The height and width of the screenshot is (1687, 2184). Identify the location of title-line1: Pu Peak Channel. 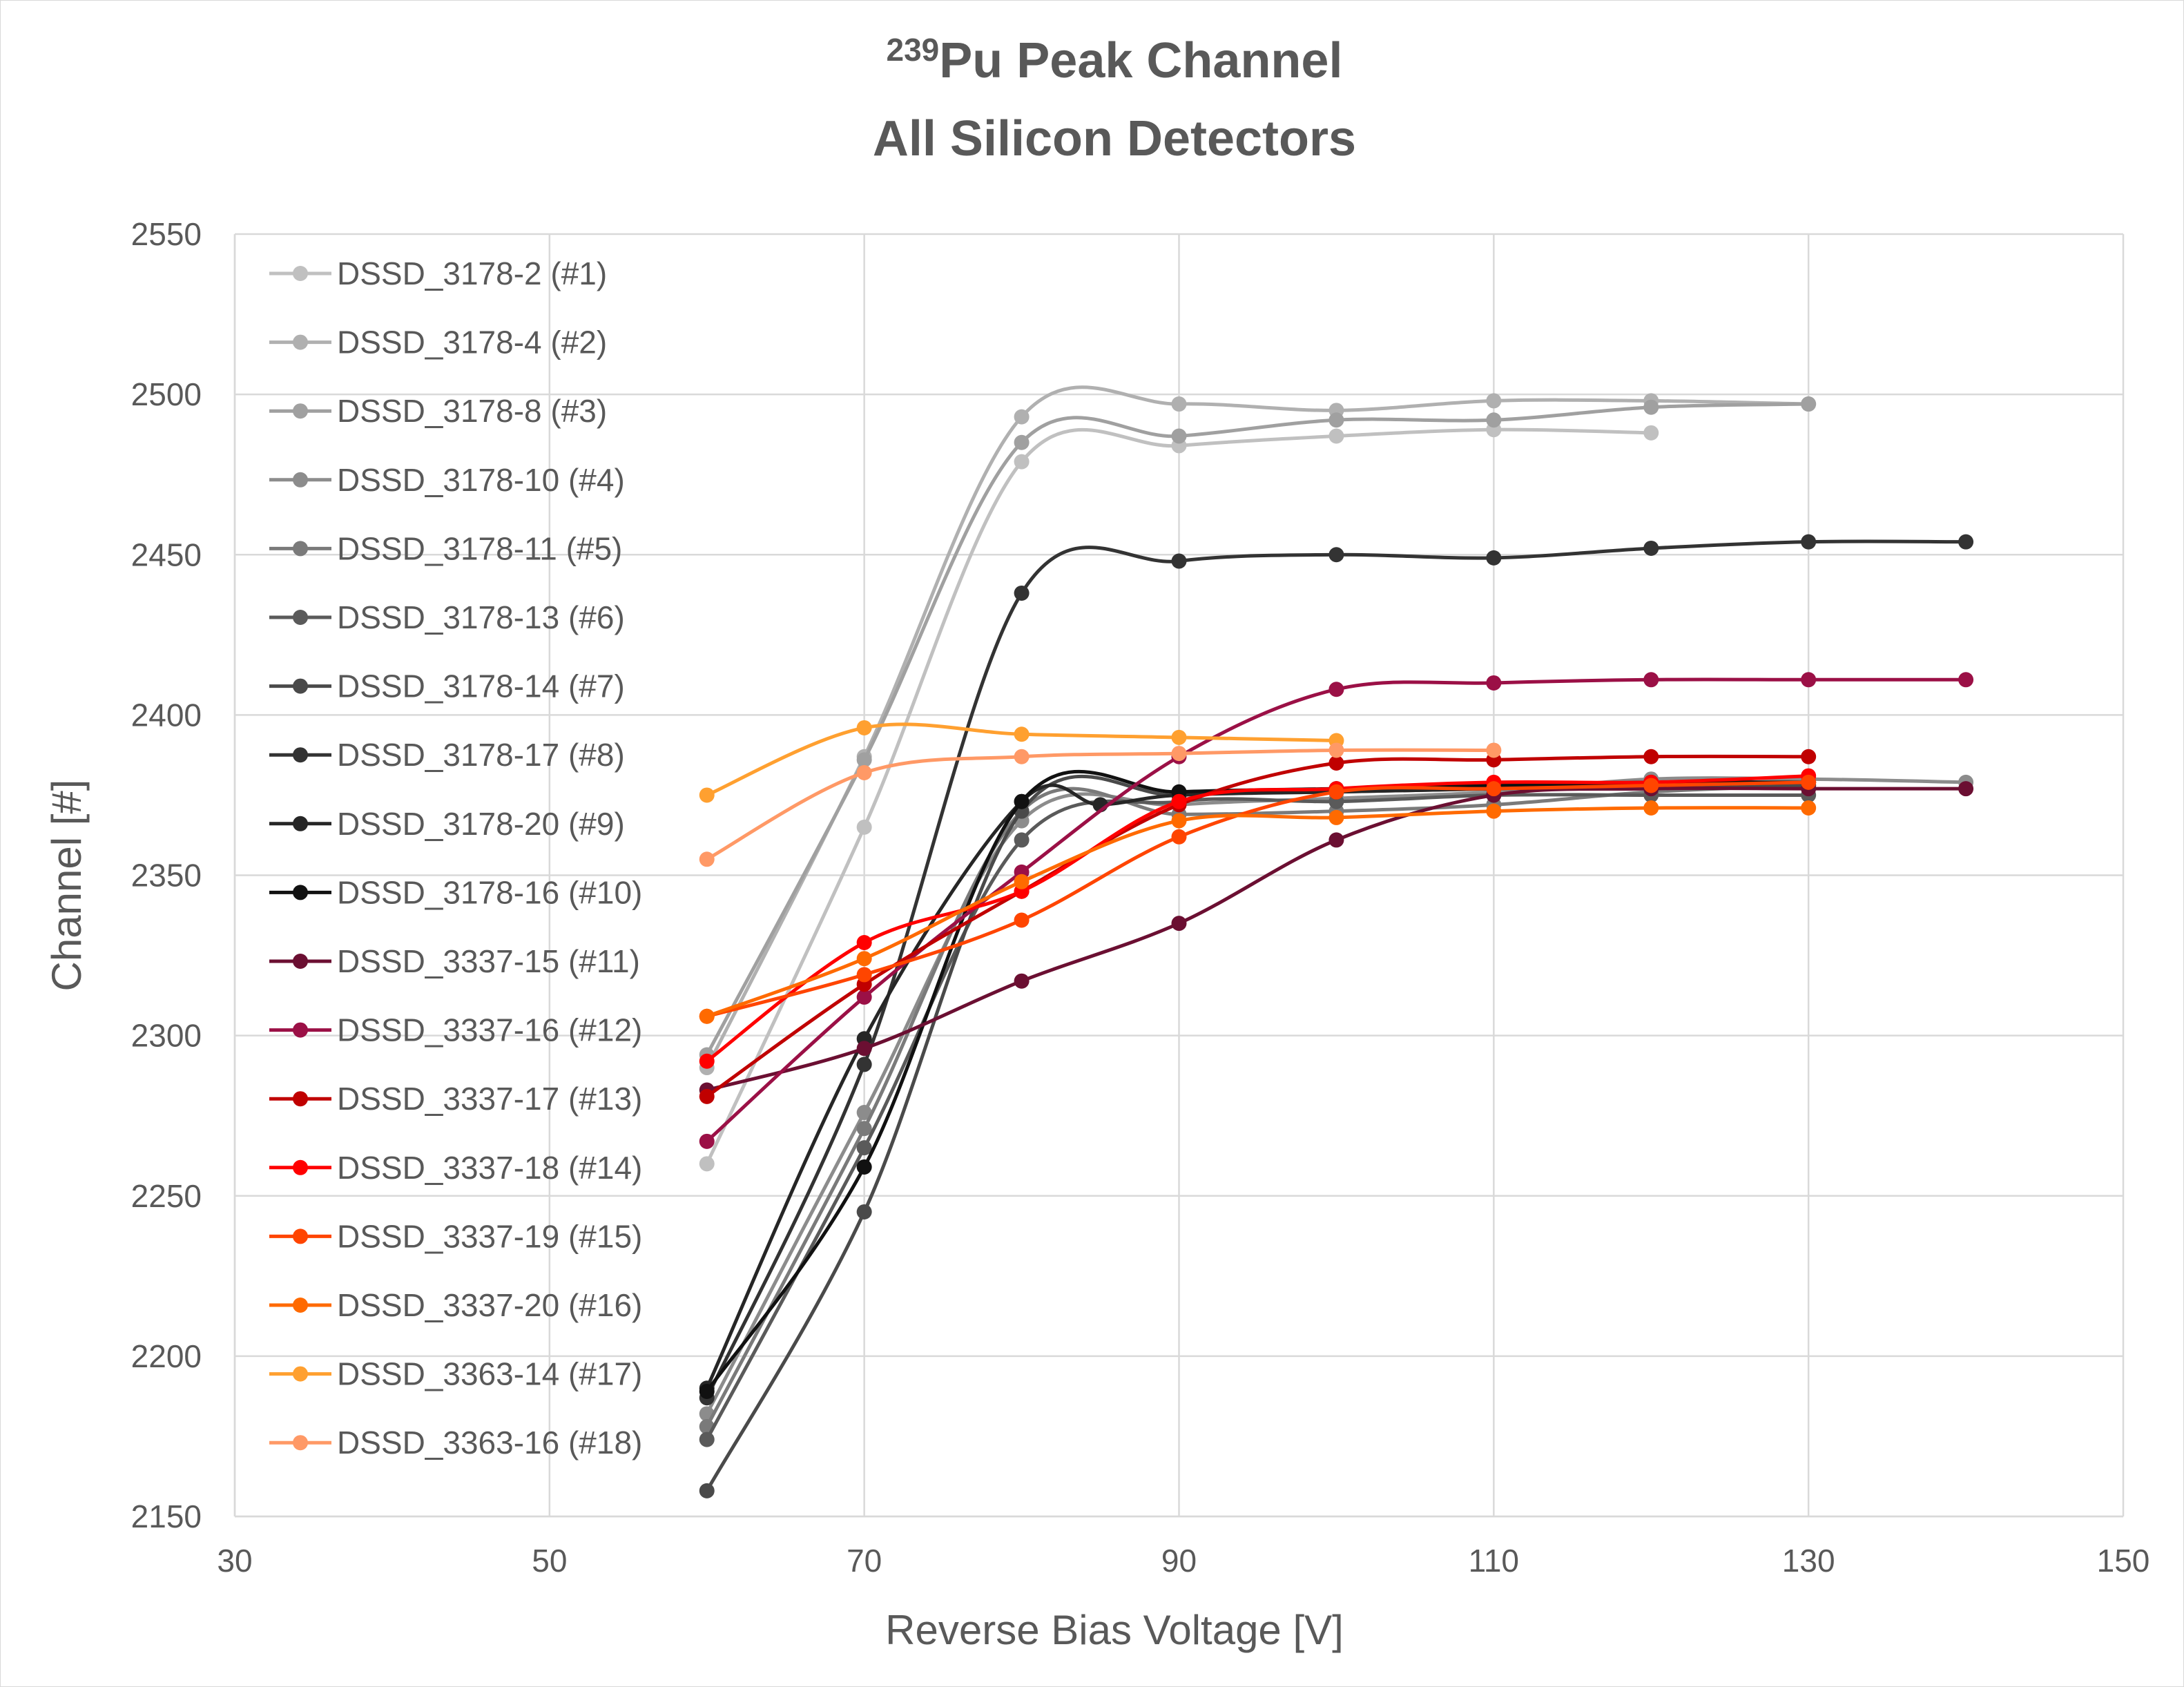
(1140, 60).